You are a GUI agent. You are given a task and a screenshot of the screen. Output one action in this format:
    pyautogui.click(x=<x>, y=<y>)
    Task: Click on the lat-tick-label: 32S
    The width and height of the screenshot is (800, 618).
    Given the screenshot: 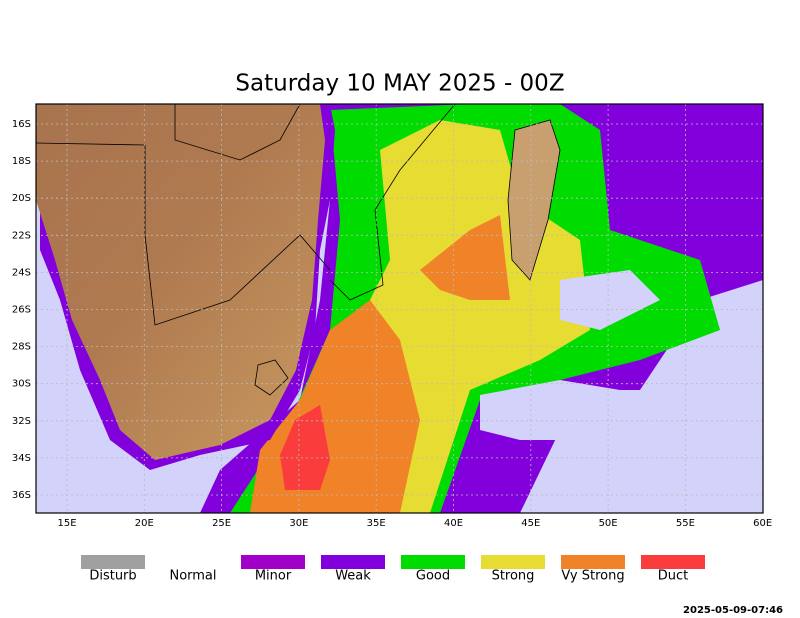 What is the action you would take?
    pyautogui.click(x=21, y=421)
    